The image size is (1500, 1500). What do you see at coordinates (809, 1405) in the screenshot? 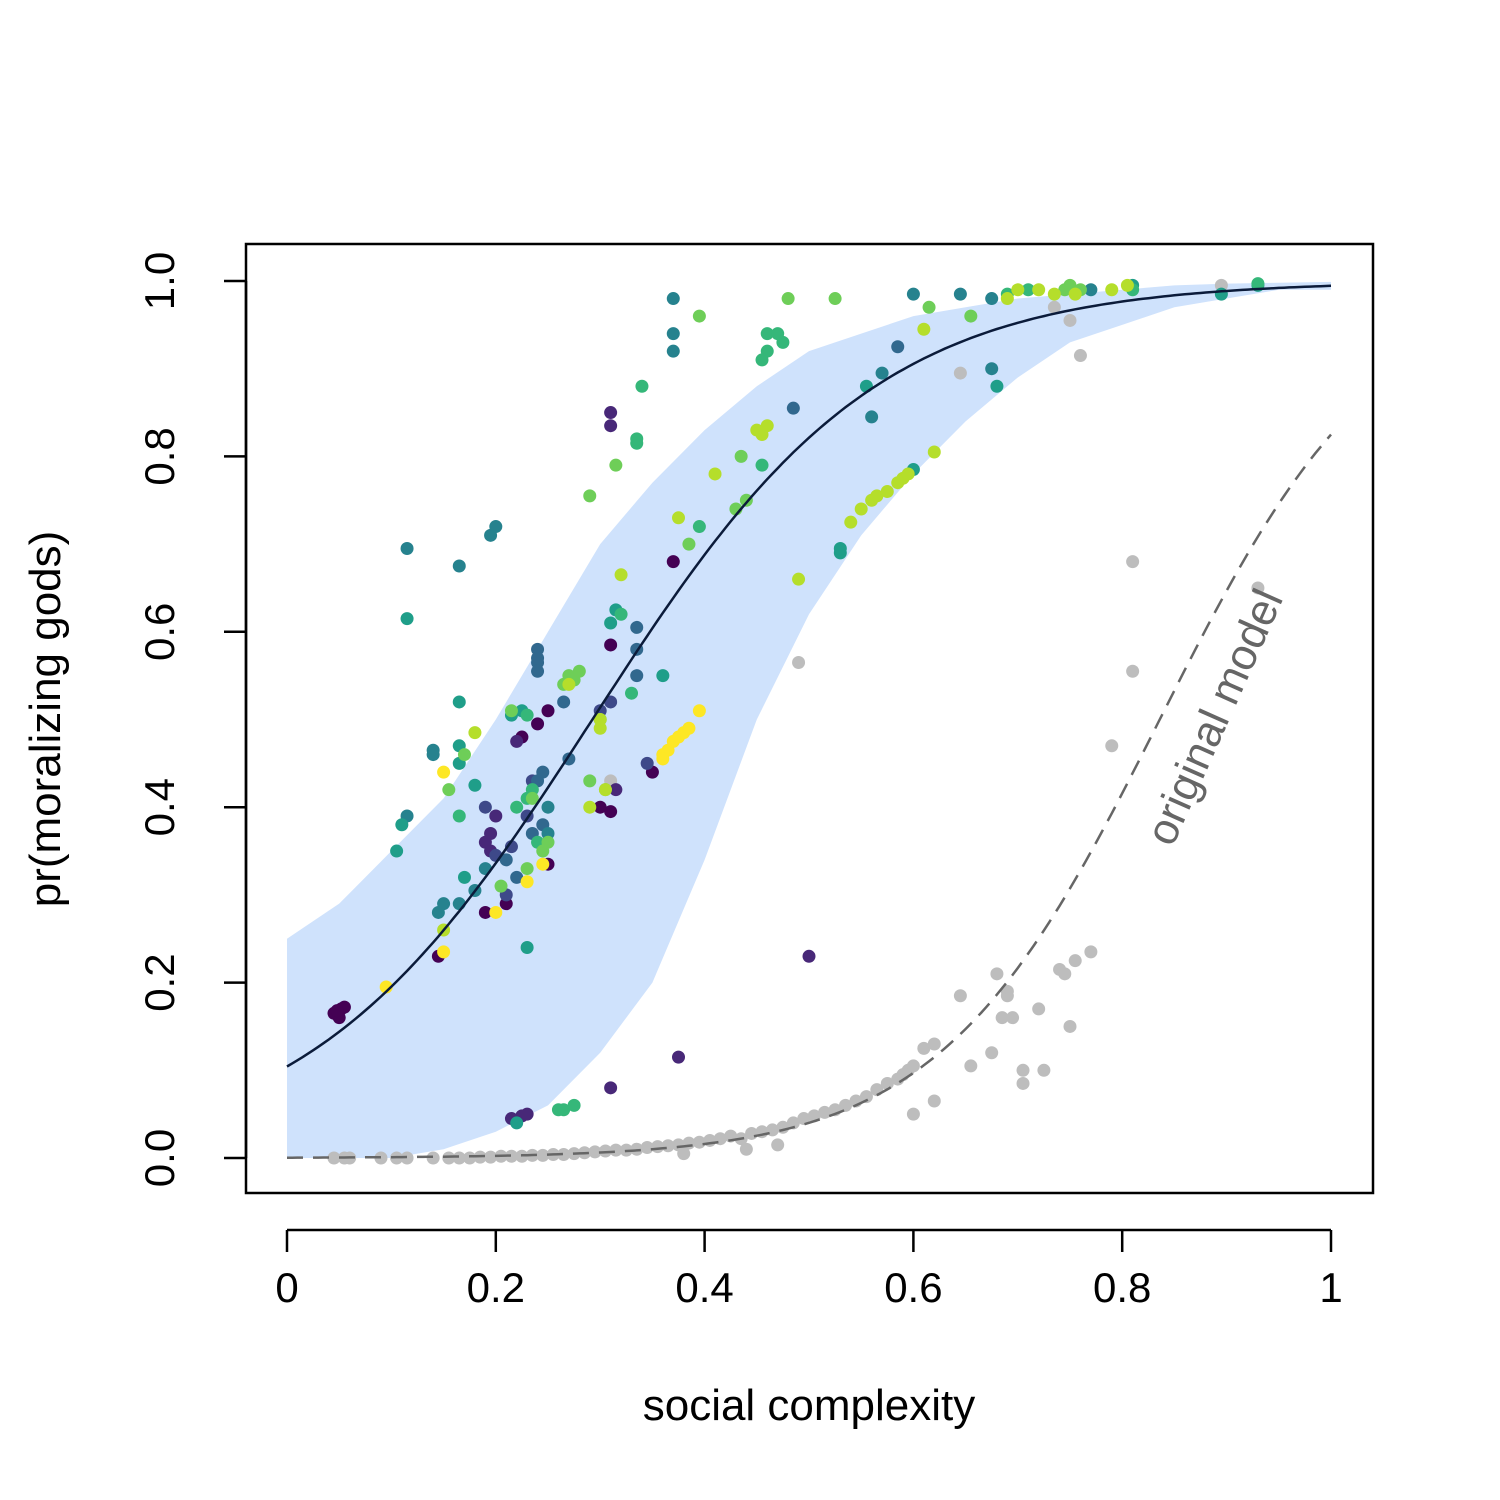
I see `x-axis-title: social complexity` at bounding box center [809, 1405].